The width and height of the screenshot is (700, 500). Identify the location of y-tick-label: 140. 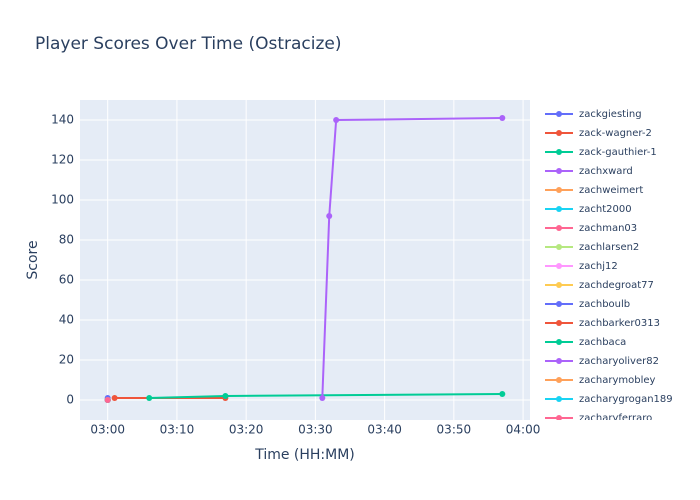
(62, 120).